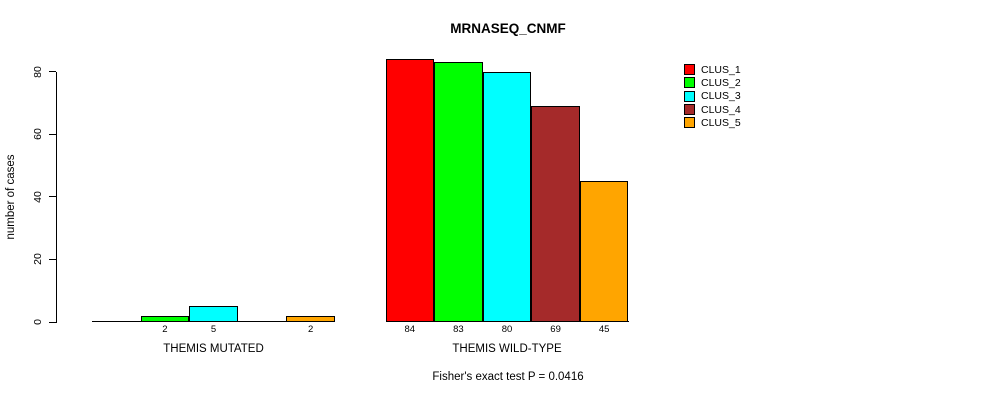  I want to click on x-group-label-themis-mutated: THEMIS MUTATED, so click(213, 349).